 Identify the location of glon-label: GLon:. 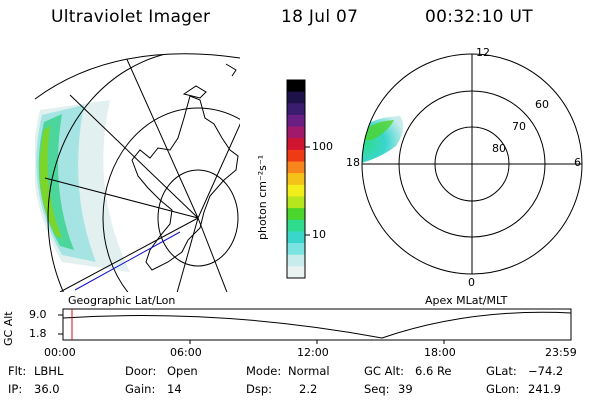
(503, 389).